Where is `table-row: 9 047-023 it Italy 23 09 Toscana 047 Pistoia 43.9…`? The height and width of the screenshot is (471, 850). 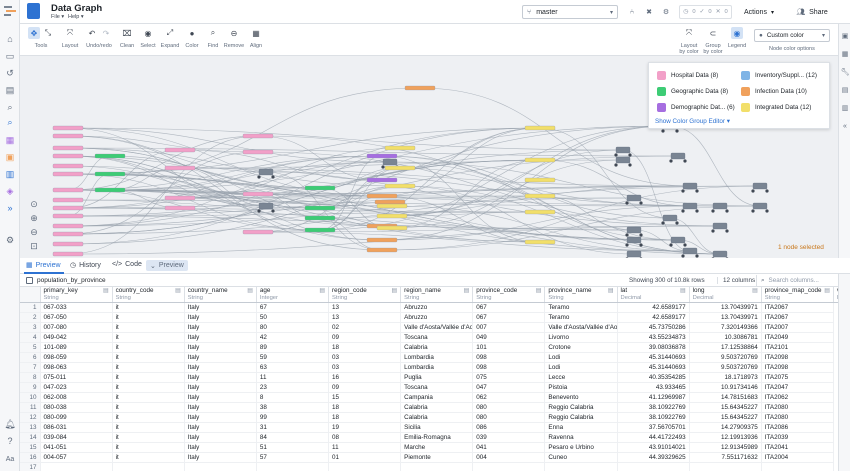
table-row: 9 047-023 it Italy 23 09 Toscana 047 Pistoia 43.9… is located at coordinates (429, 387).